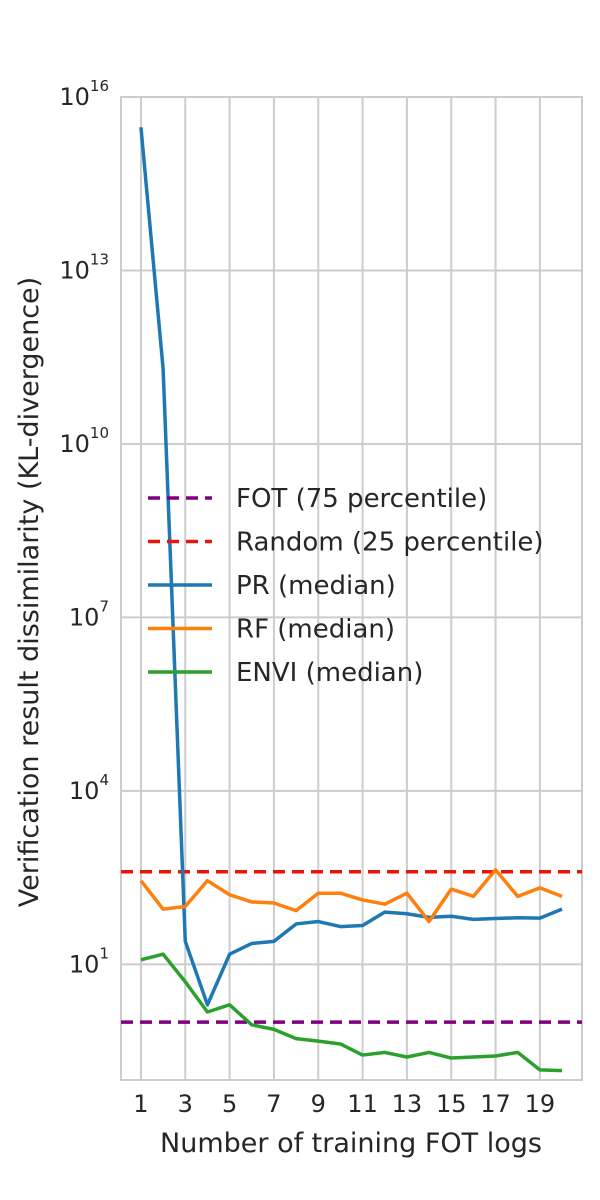  I want to click on legend-entry-4: ENVI (median), so click(329, 673).